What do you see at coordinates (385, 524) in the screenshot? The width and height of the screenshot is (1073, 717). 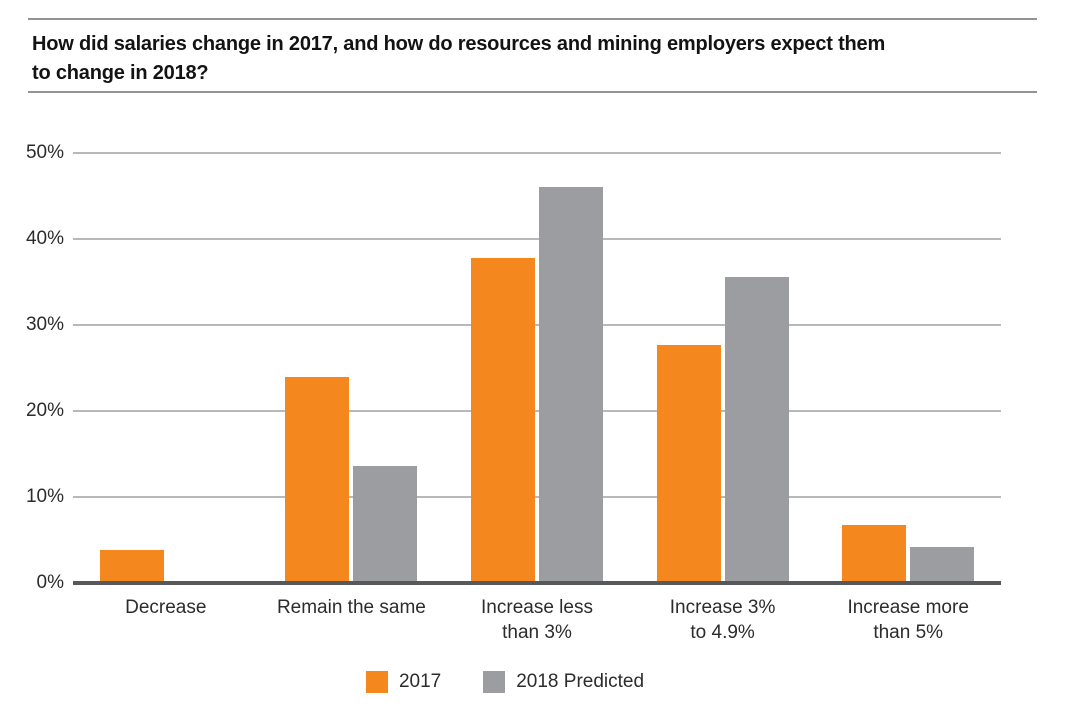 I see `bar-2018-predicted-remain-the-same` at bounding box center [385, 524].